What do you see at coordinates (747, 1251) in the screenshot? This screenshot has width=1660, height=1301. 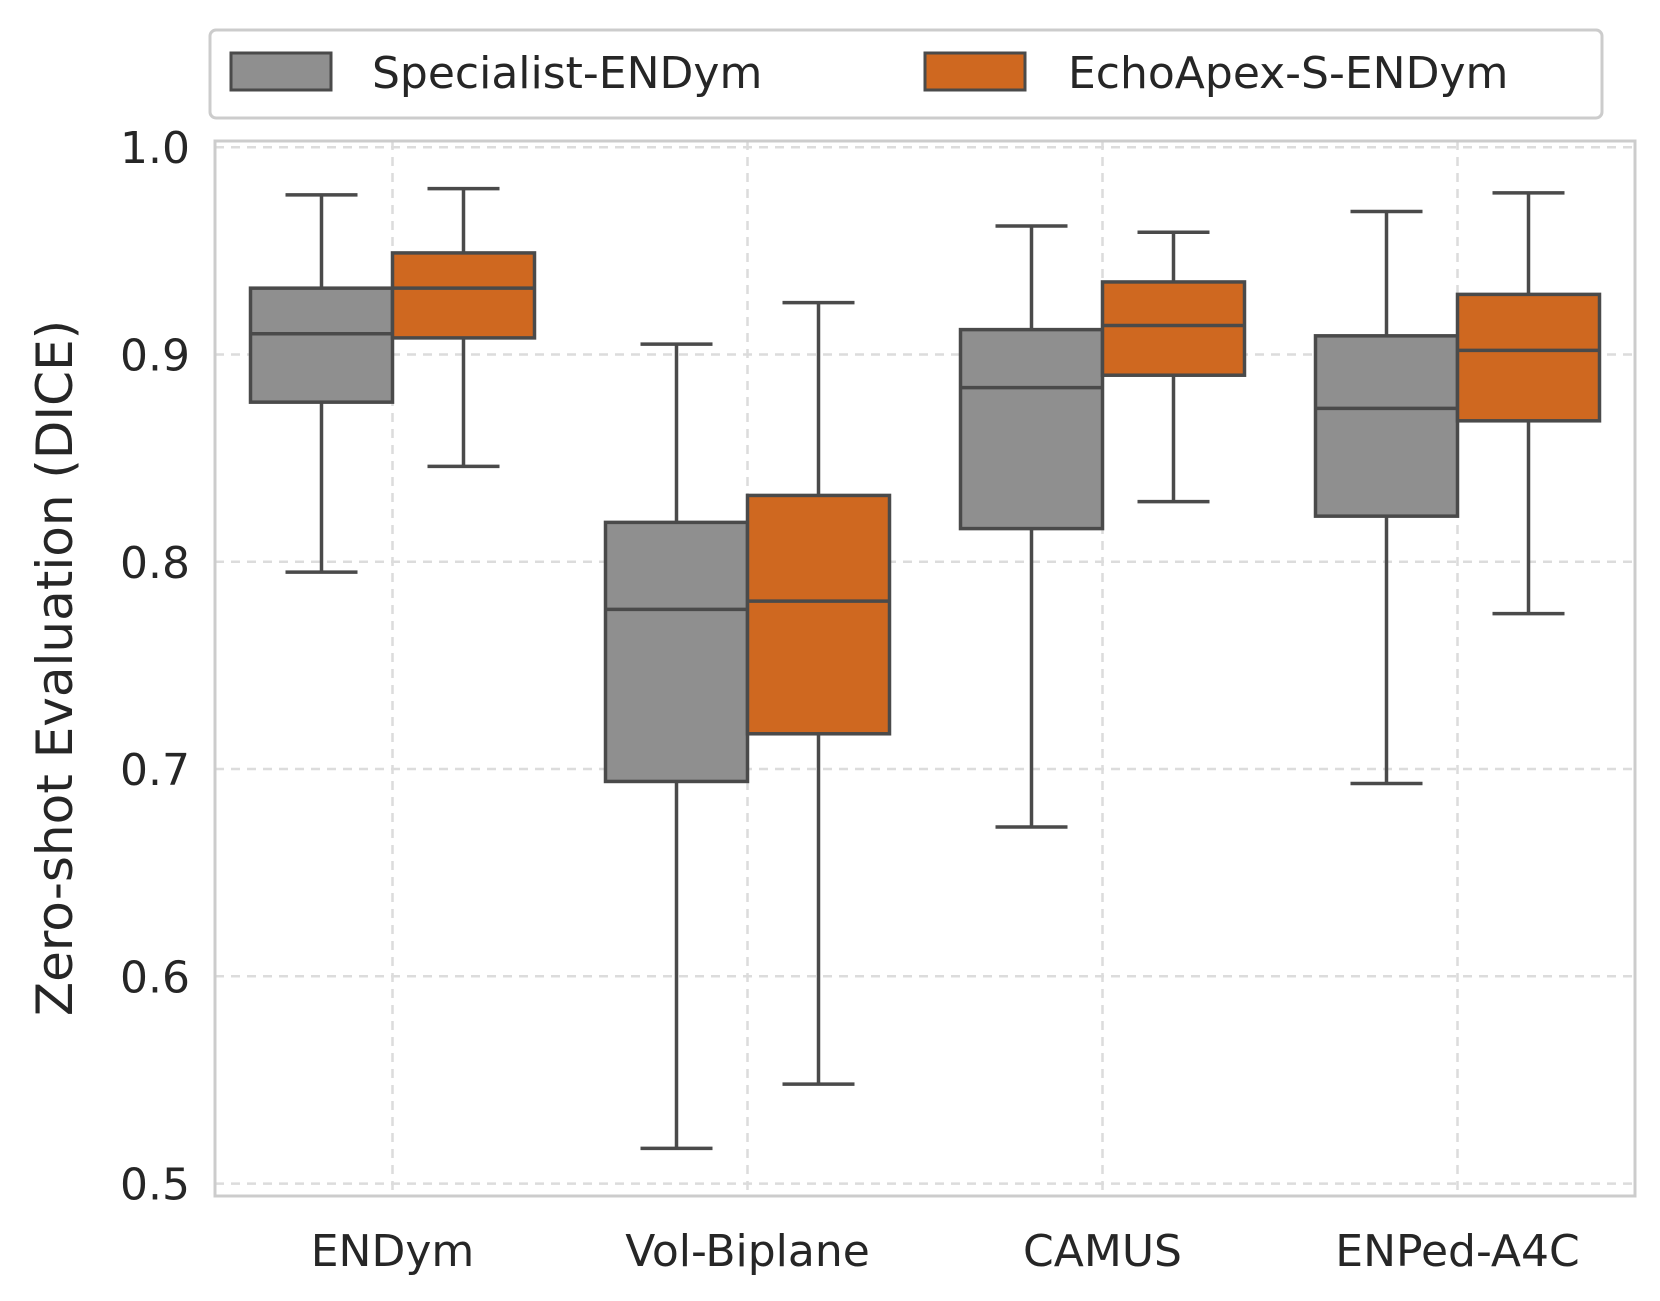 I see `x-tick-label: Vol-Biplane` at bounding box center [747, 1251].